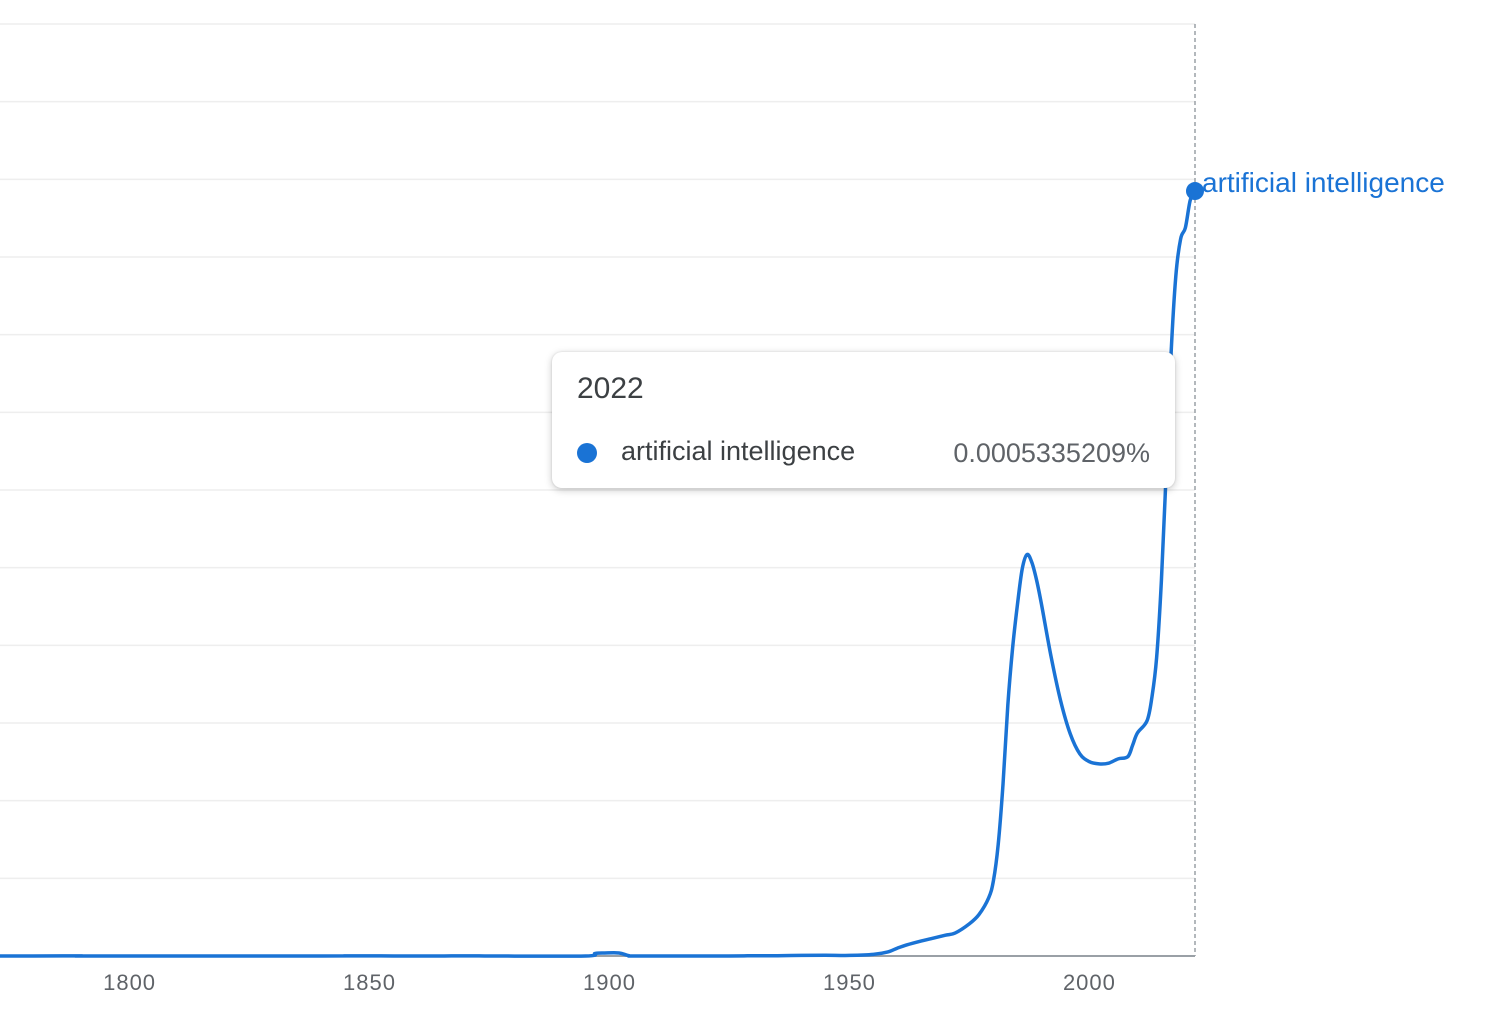  Describe the element at coordinates (610, 388) in the screenshot. I see `tooltip-year: 2022` at that location.